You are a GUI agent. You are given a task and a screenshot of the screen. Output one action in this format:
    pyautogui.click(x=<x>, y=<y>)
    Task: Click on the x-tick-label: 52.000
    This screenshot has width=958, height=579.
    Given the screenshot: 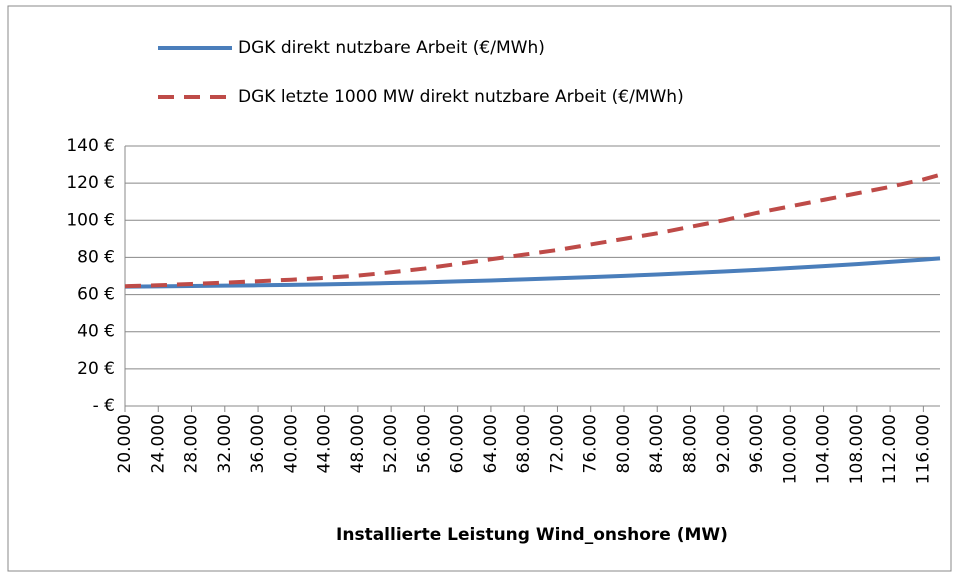 What is the action you would take?
    pyautogui.click(x=391, y=443)
    